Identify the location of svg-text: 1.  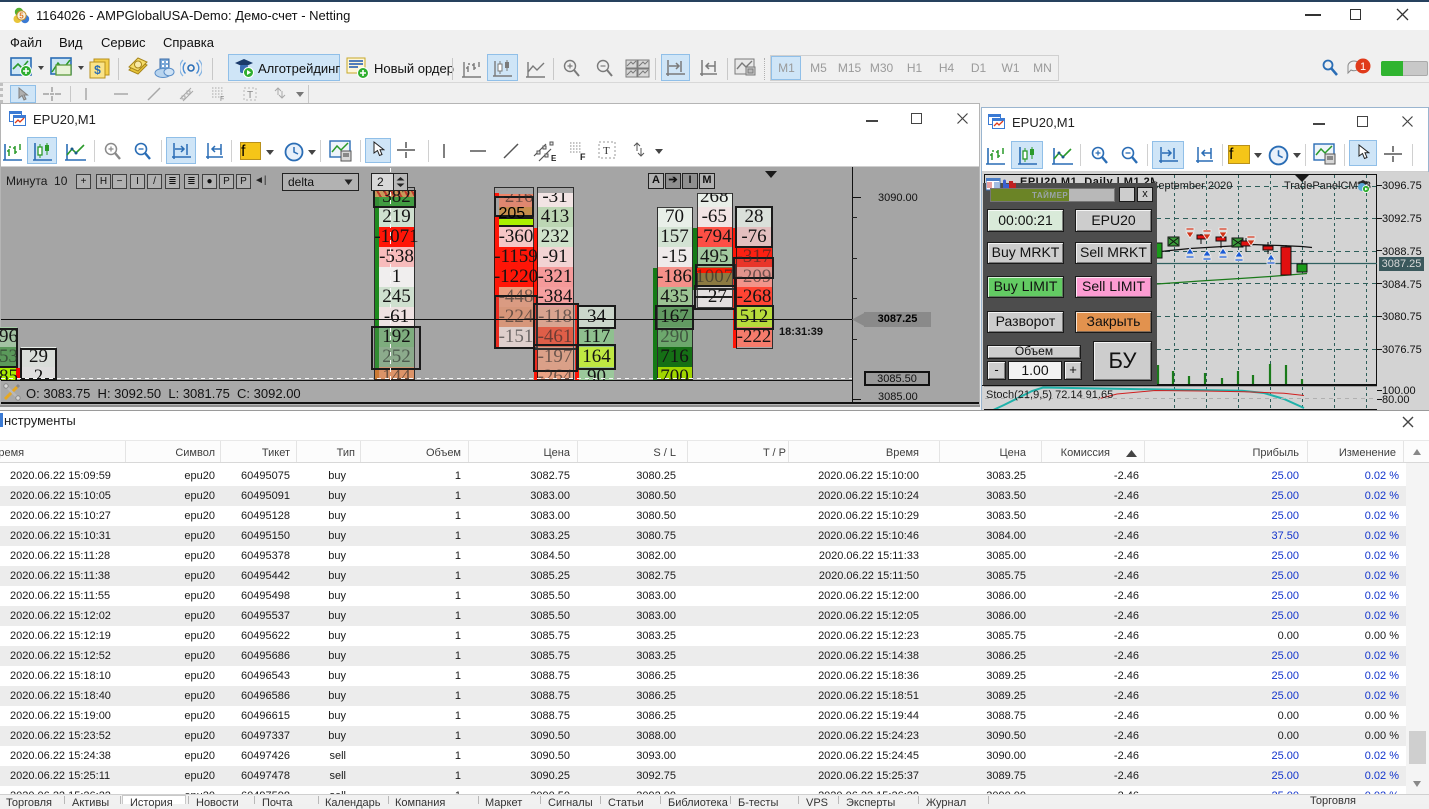
(1363, 67).